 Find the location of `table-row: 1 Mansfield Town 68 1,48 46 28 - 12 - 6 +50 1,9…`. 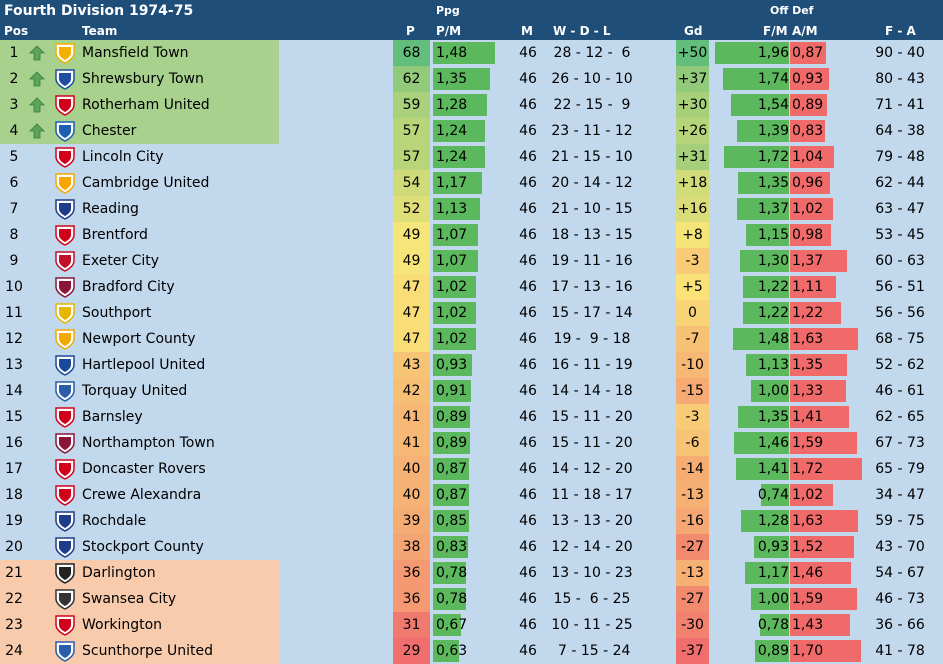

table-row: 1 Mansfield Town 68 1,48 46 28 - 12 - 6 +50 1,9… is located at coordinates (471, 53).